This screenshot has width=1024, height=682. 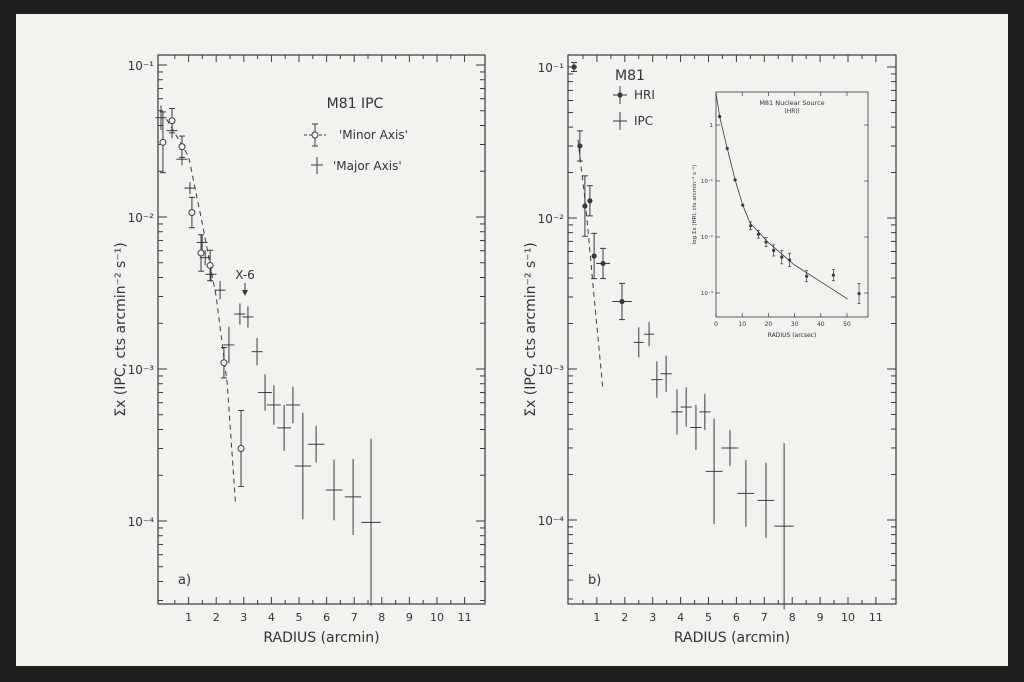 I want to click on y-tick-label: 10⁻³, so click(x=551, y=370).